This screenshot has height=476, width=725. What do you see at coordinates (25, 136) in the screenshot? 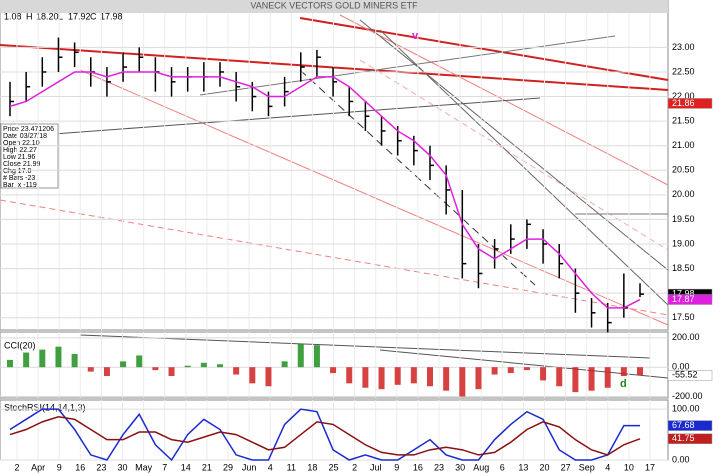
I see `info-text: Date 03/27/18` at bounding box center [25, 136].